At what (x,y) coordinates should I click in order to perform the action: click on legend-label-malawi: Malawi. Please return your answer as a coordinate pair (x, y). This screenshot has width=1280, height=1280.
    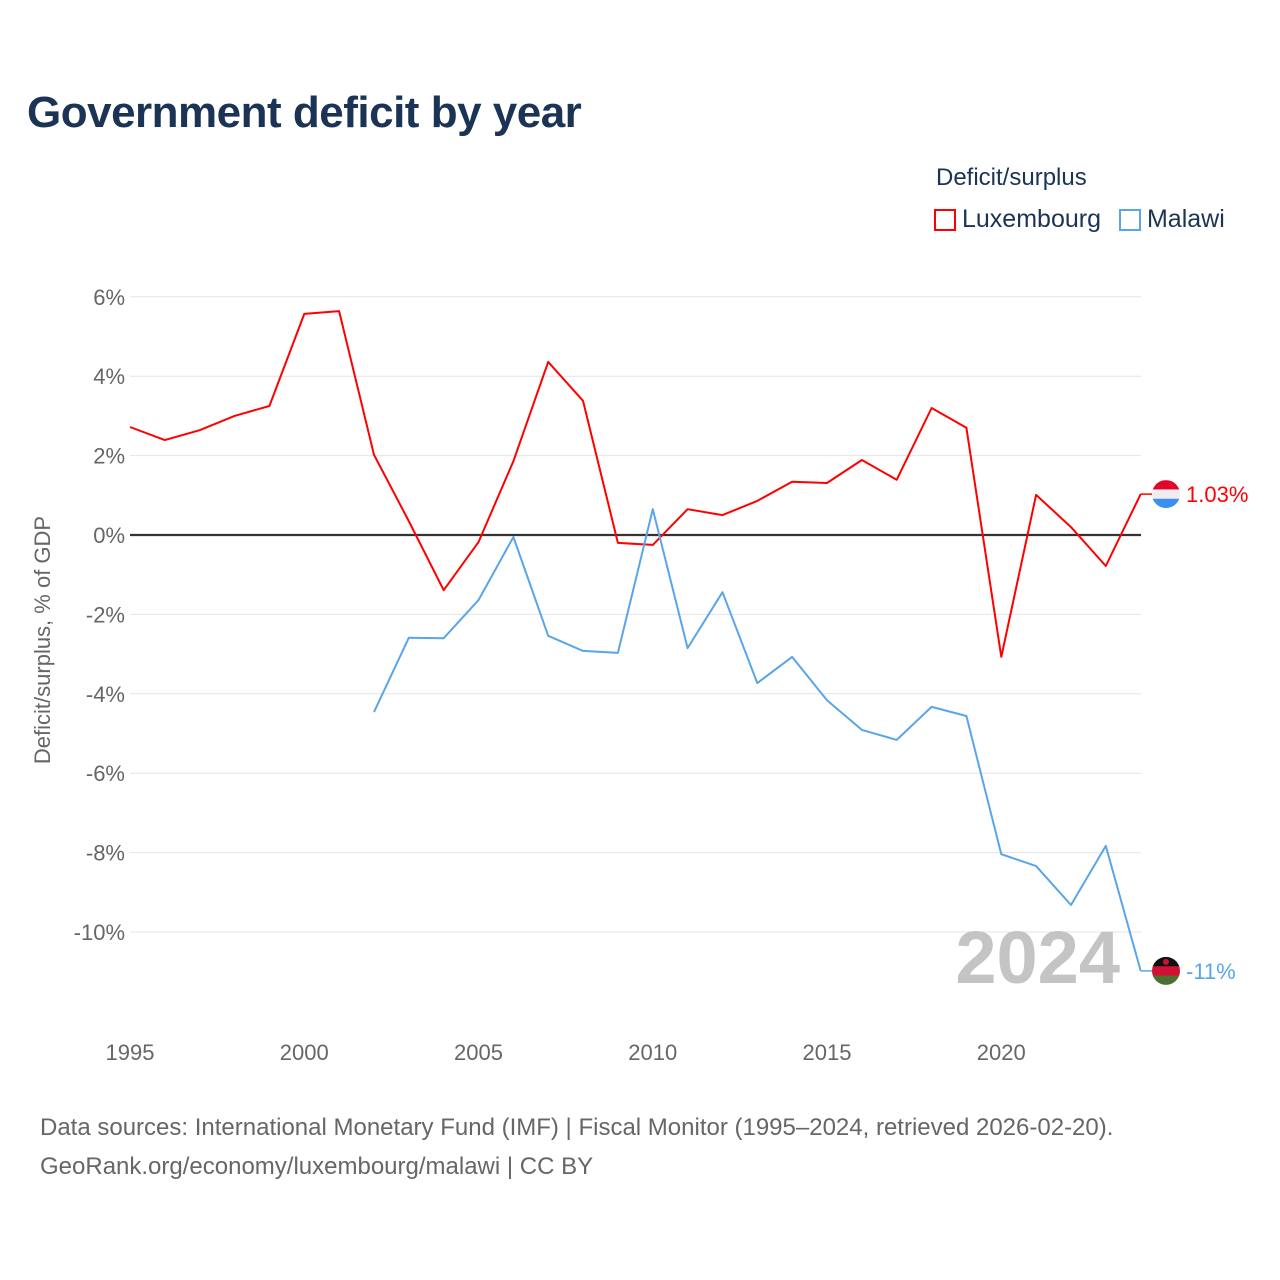
    Looking at the image, I should click on (1185, 219).